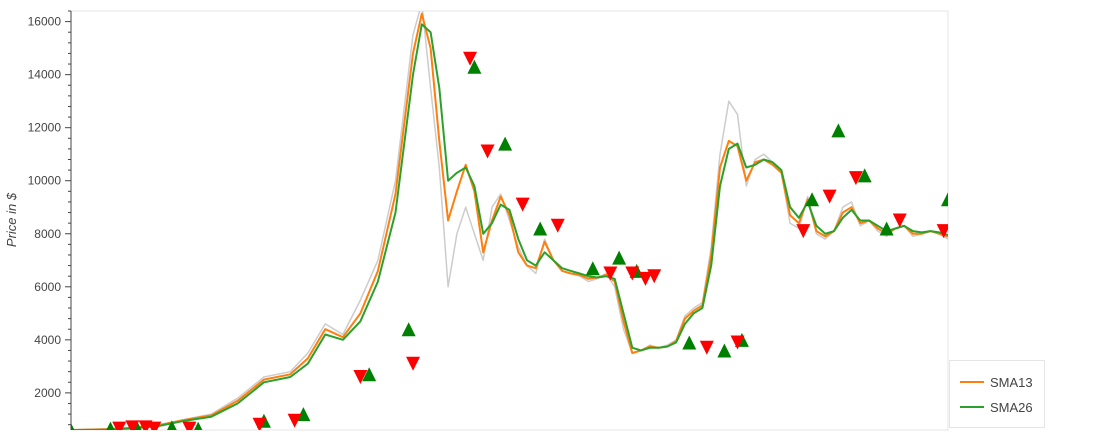  What do you see at coordinates (47, 287) in the screenshot?
I see `y-tick-label: 6000` at bounding box center [47, 287].